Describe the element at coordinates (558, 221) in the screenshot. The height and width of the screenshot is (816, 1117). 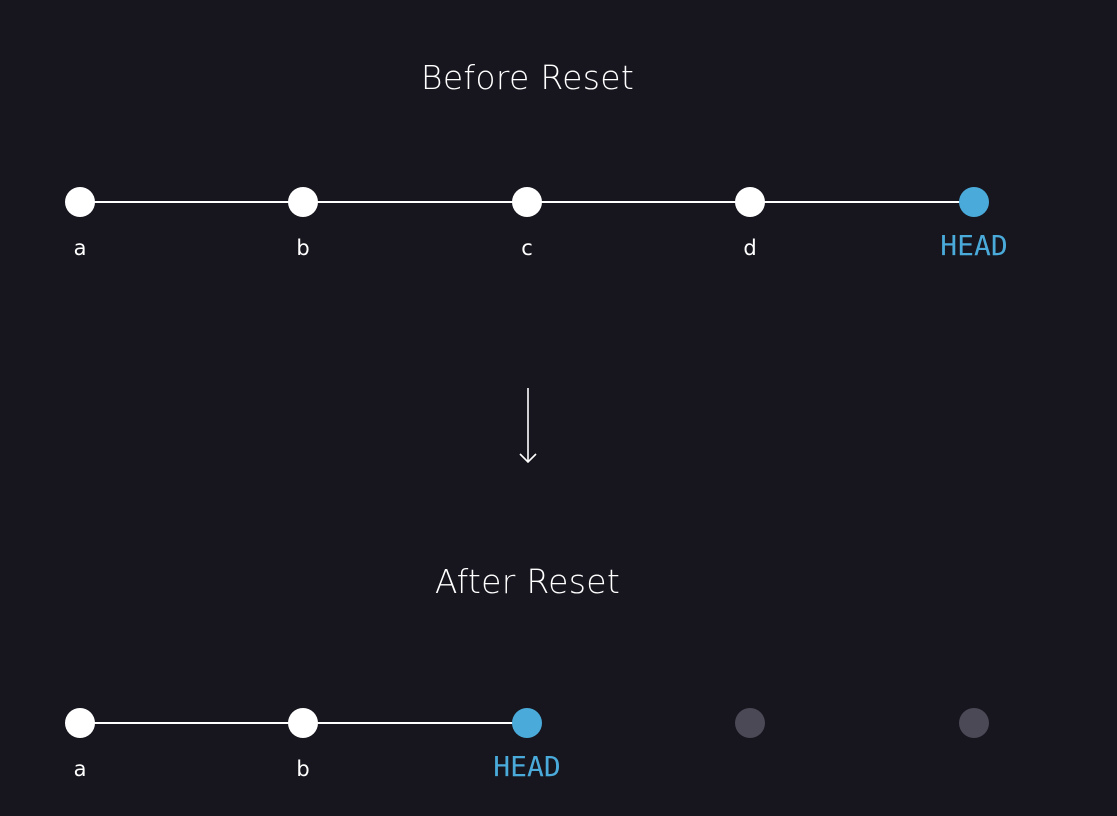
I see `before-reset-timeline: a b c d HEAD` at that location.